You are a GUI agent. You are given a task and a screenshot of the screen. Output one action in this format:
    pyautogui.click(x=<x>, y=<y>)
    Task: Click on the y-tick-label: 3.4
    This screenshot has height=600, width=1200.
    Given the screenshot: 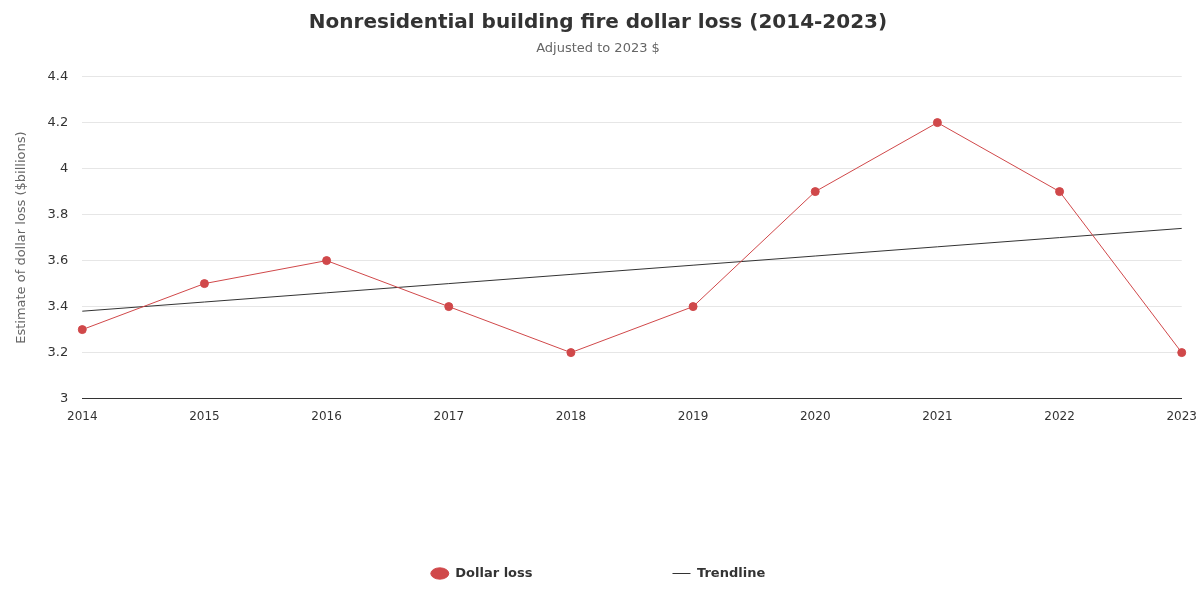 What is the action you would take?
    pyautogui.click(x=58, y=305)
    